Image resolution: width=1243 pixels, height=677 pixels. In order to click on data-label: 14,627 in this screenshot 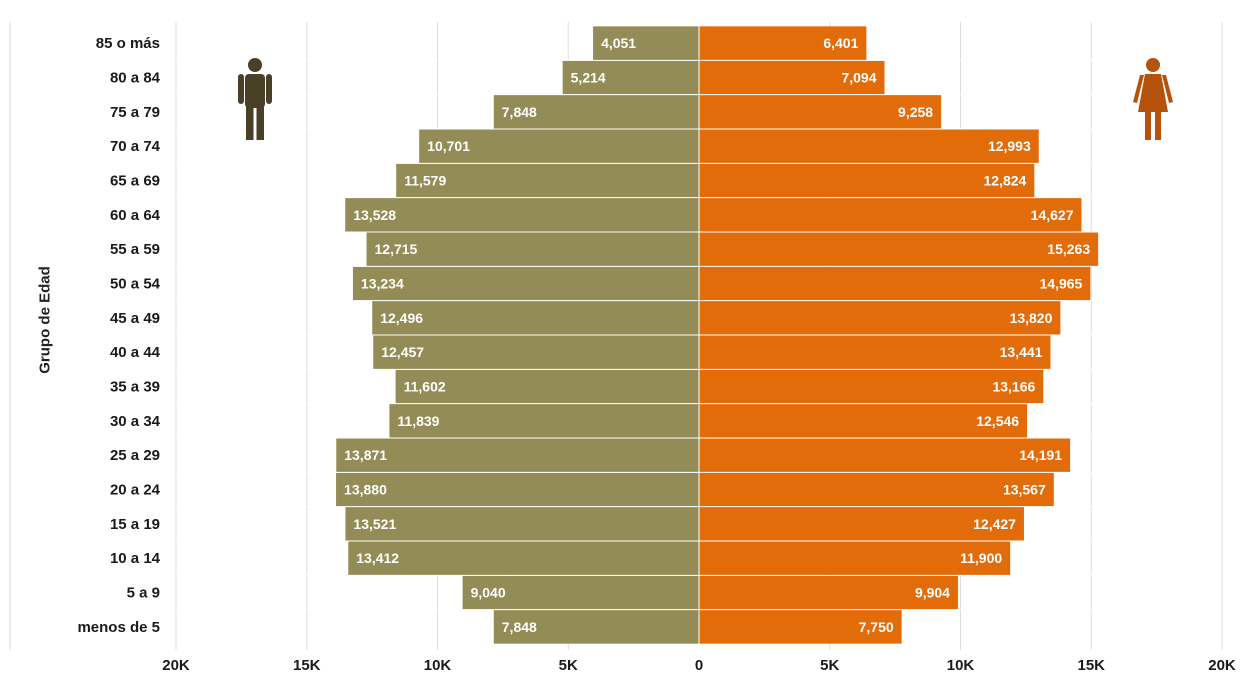, I will do `click(1052, 215)`.